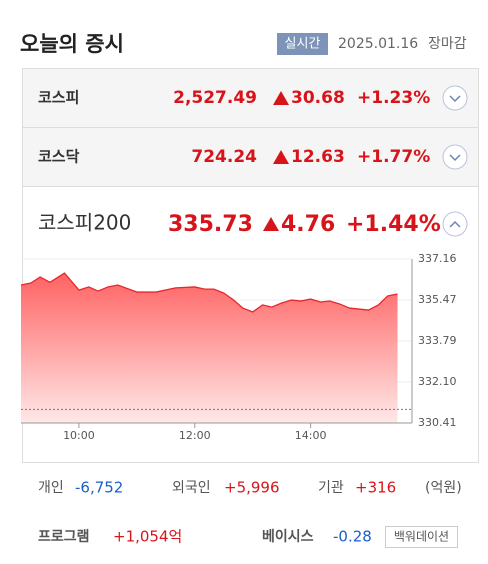 This screenshot has height=564, width=488. What do you see at coordinates (437, 299) in the screenshot?
I see `y-tick-label: 335.47` at bounding box center [437, 299].